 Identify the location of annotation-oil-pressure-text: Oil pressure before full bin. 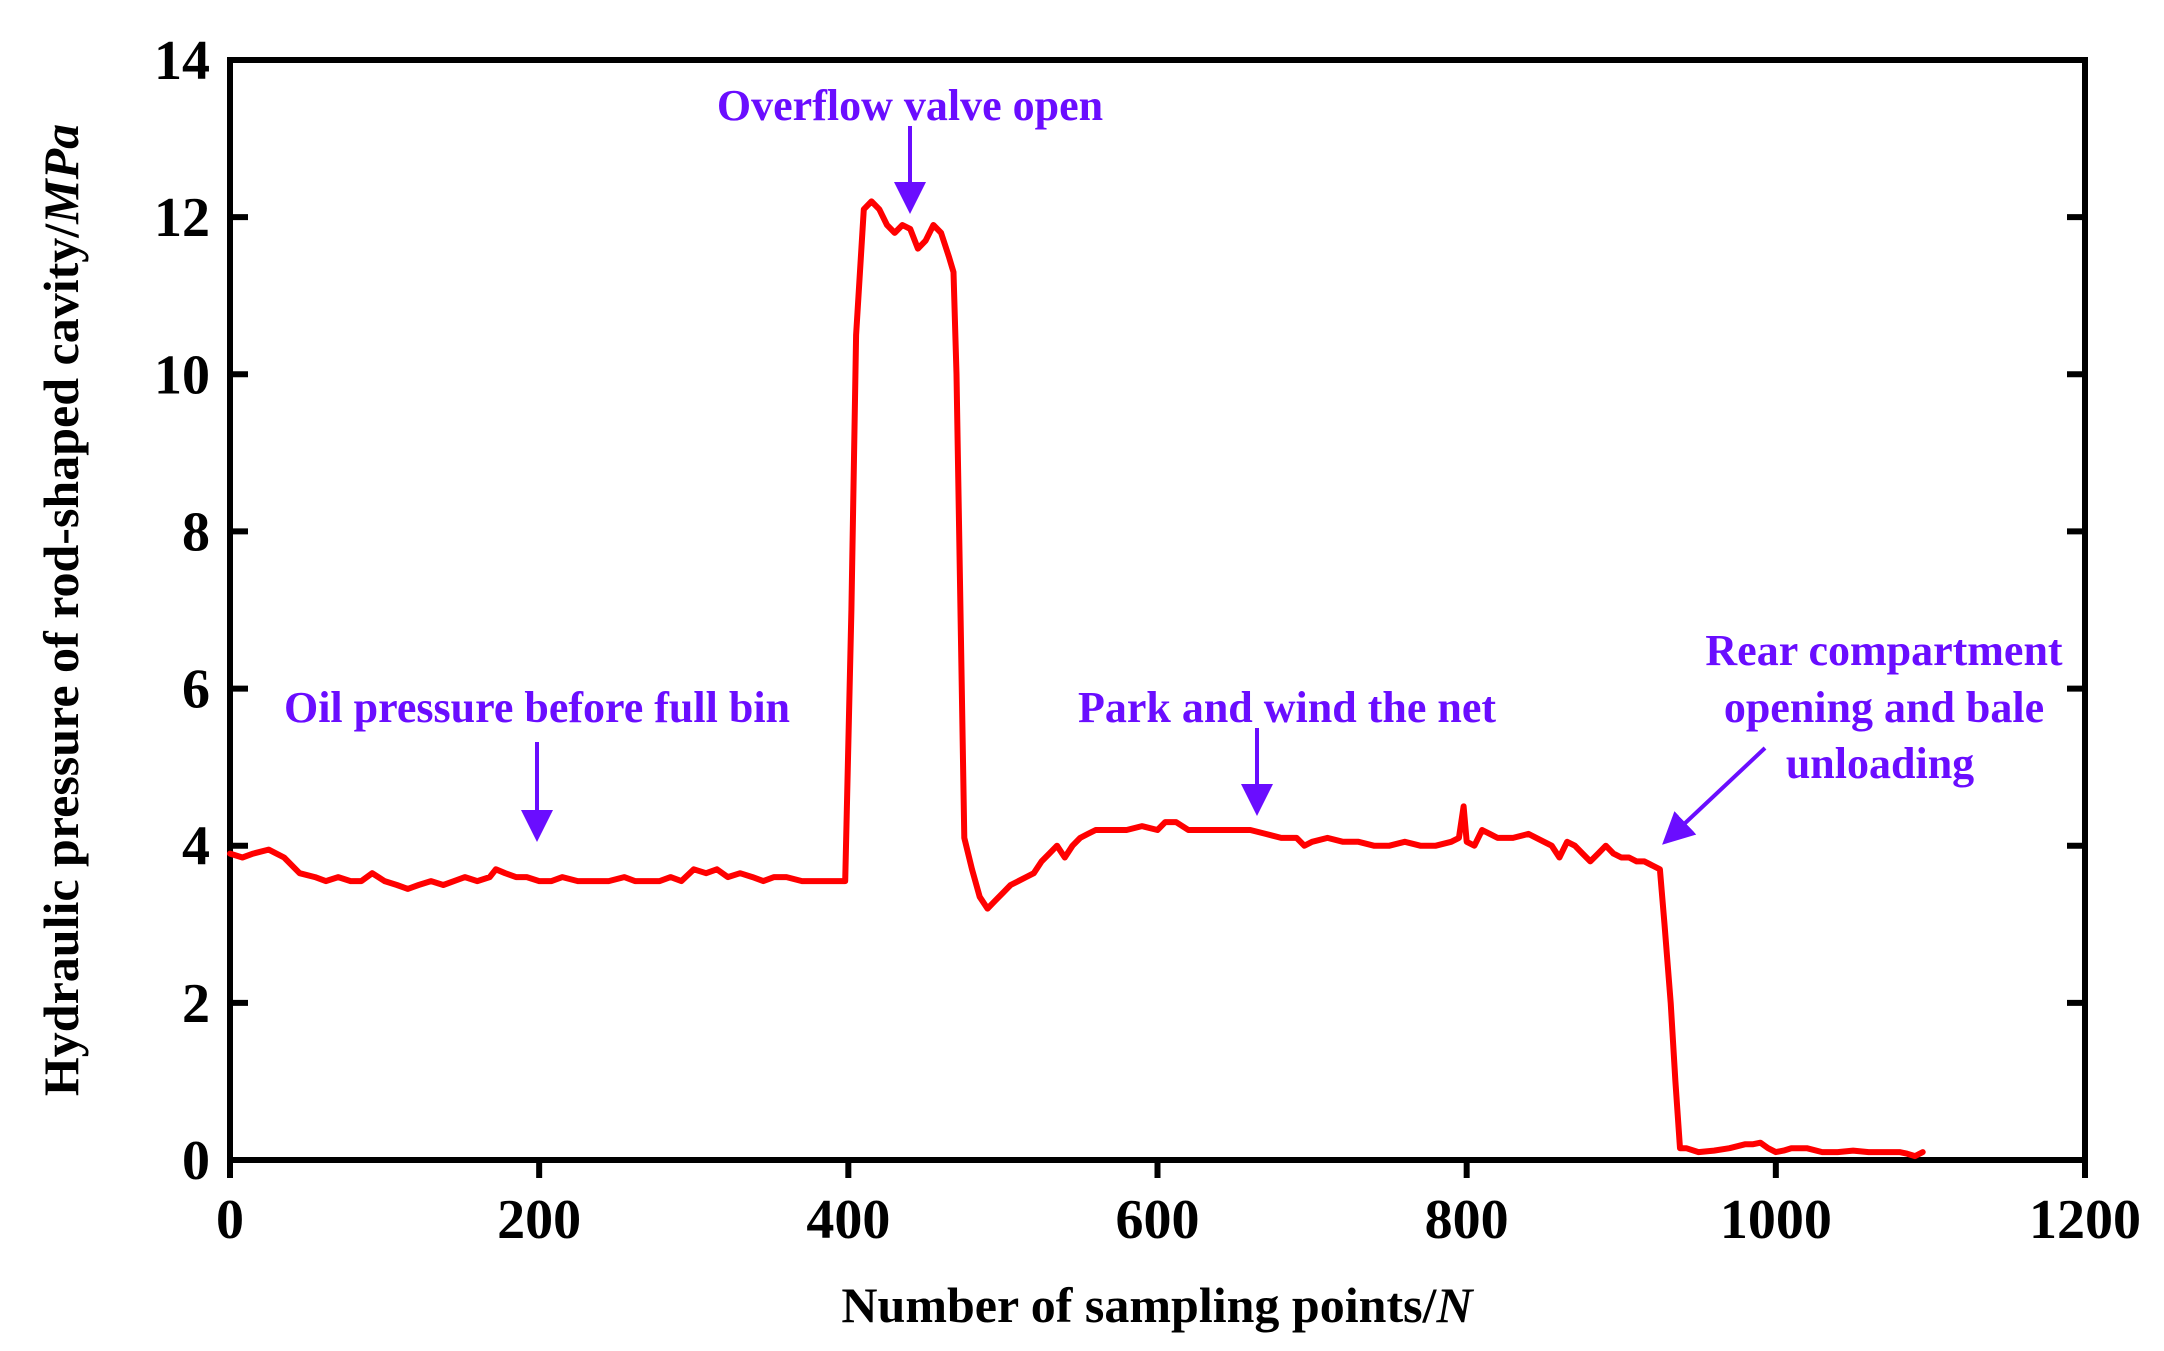
(537, 707).